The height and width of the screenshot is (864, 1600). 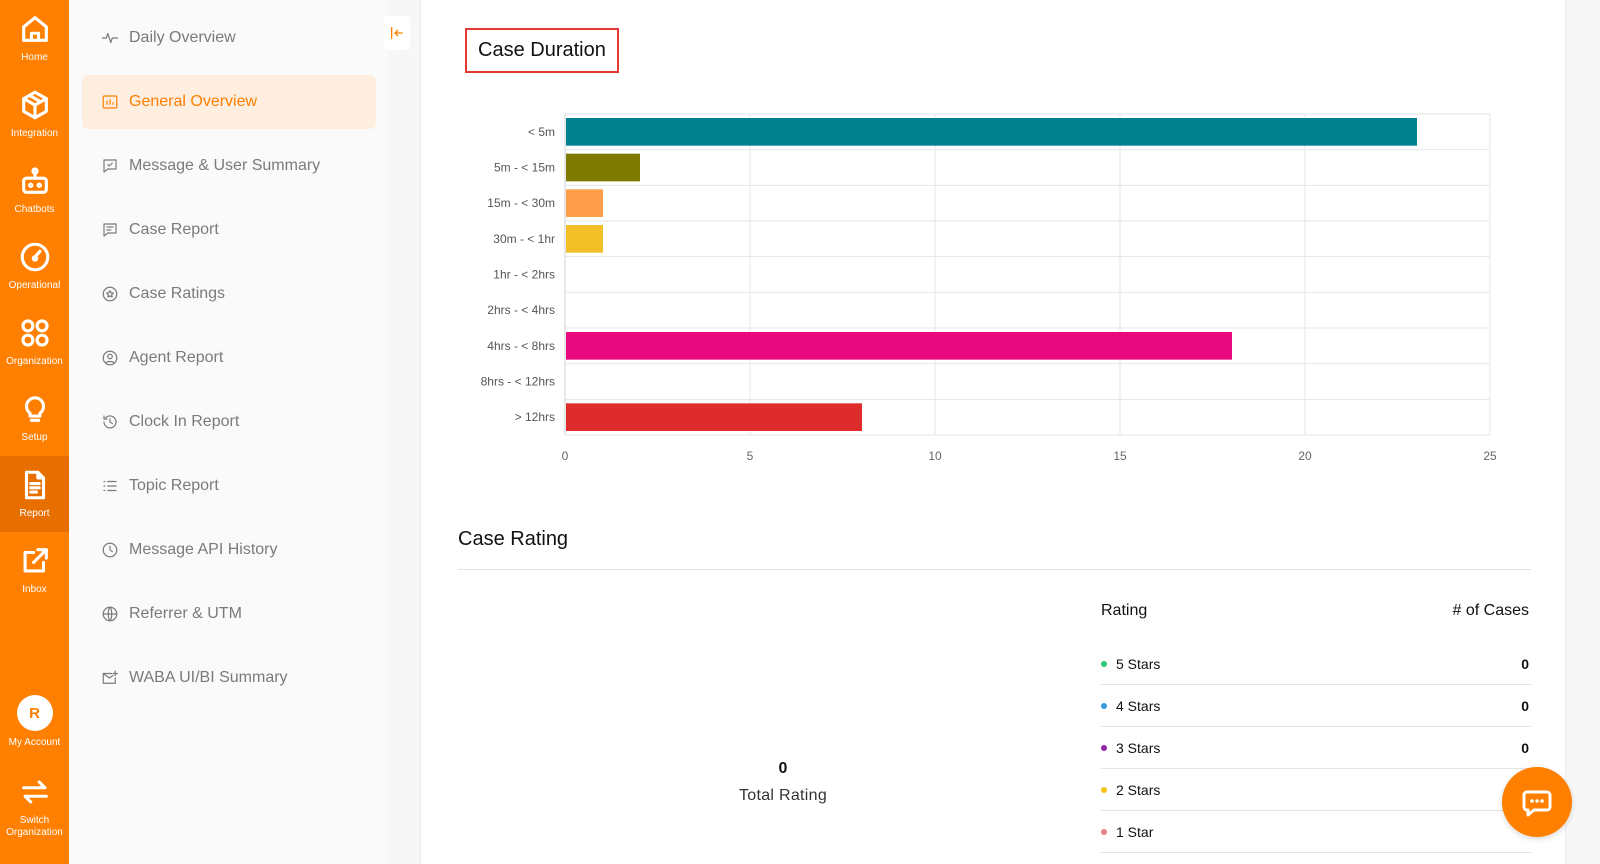 What do you see at coordinates (521, 310) in the screenshot?
I see `y-category-label: 2hrs - < 4hrs` at bounding box center [521, 310].